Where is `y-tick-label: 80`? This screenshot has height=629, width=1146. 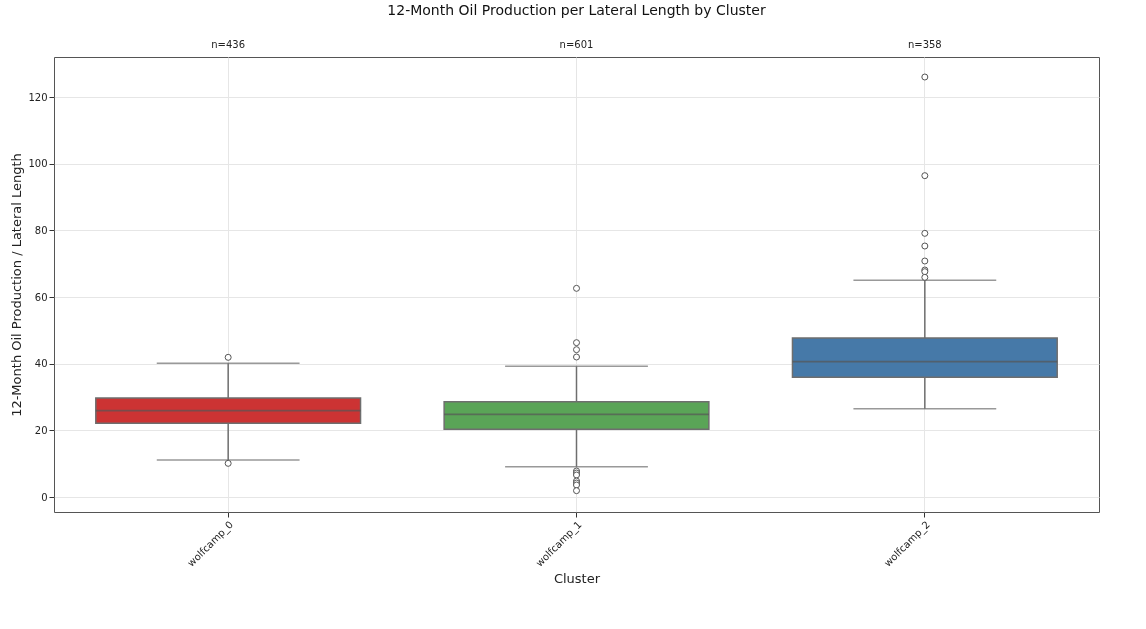 y-tick-label: 80 is located at coordinates (41, 230).